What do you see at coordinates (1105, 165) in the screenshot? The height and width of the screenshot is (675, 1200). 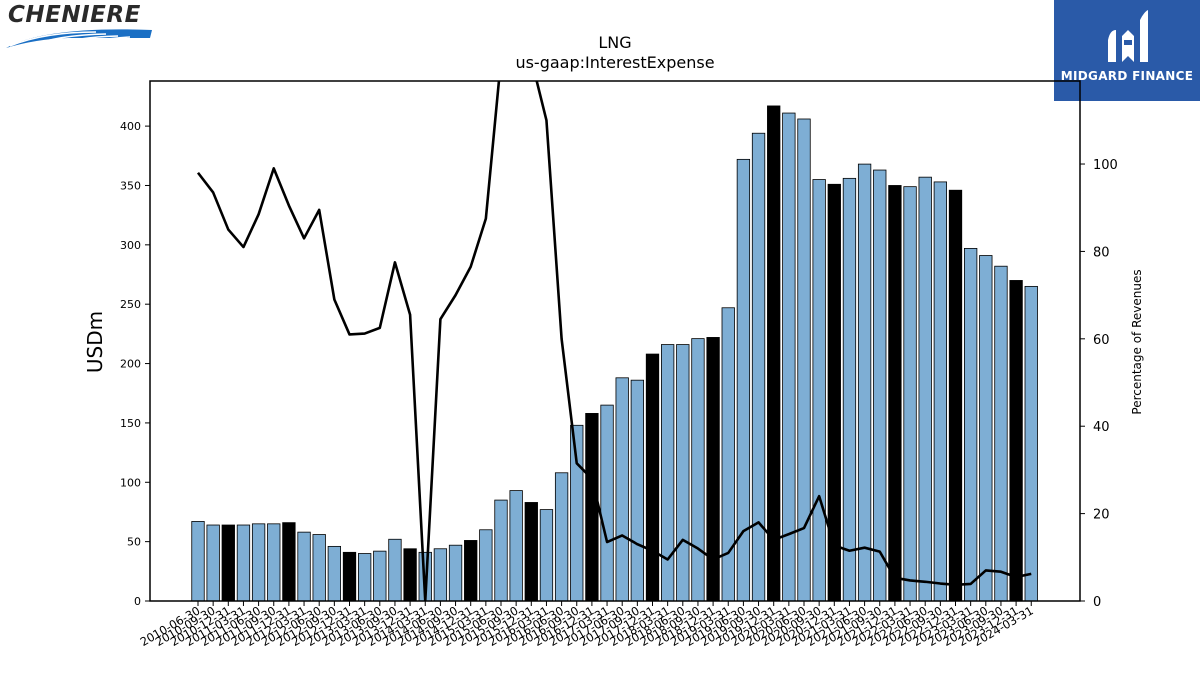 I see `y2-tick-label: 100` at bounding box center [1105, 165].